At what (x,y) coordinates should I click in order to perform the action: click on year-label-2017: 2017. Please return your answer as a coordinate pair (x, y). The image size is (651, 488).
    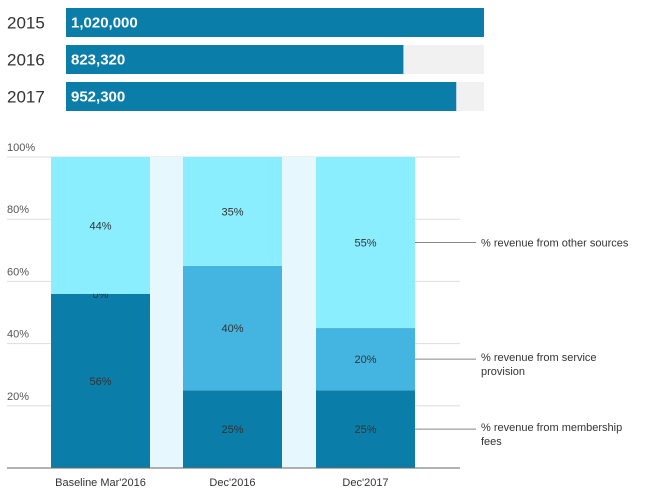
    Looking at the image, I should click on (26, 97).